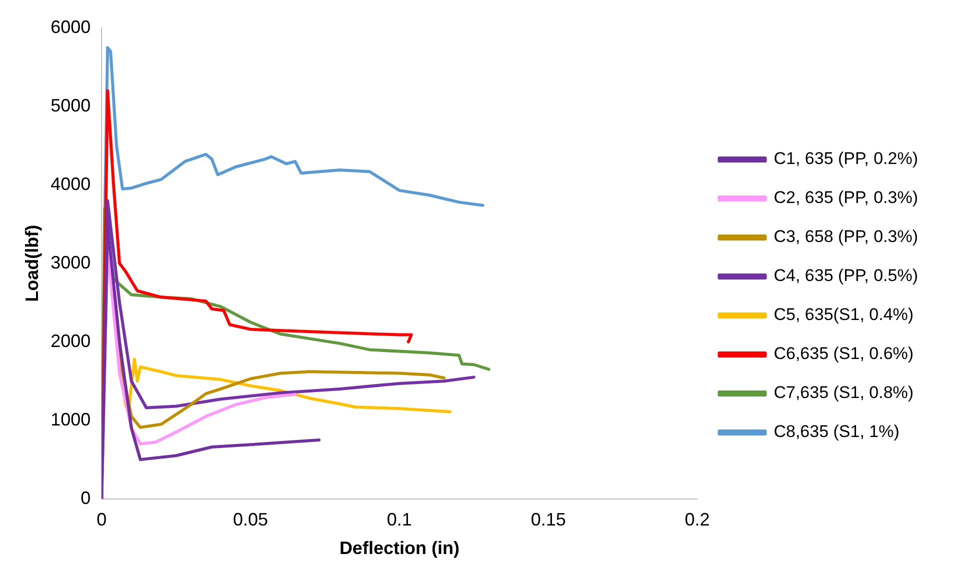 The width and height of the screenshot is (956, 582). I want to click on legend-label: C2, 635 (PP, 0.3%), so click(846, 198).